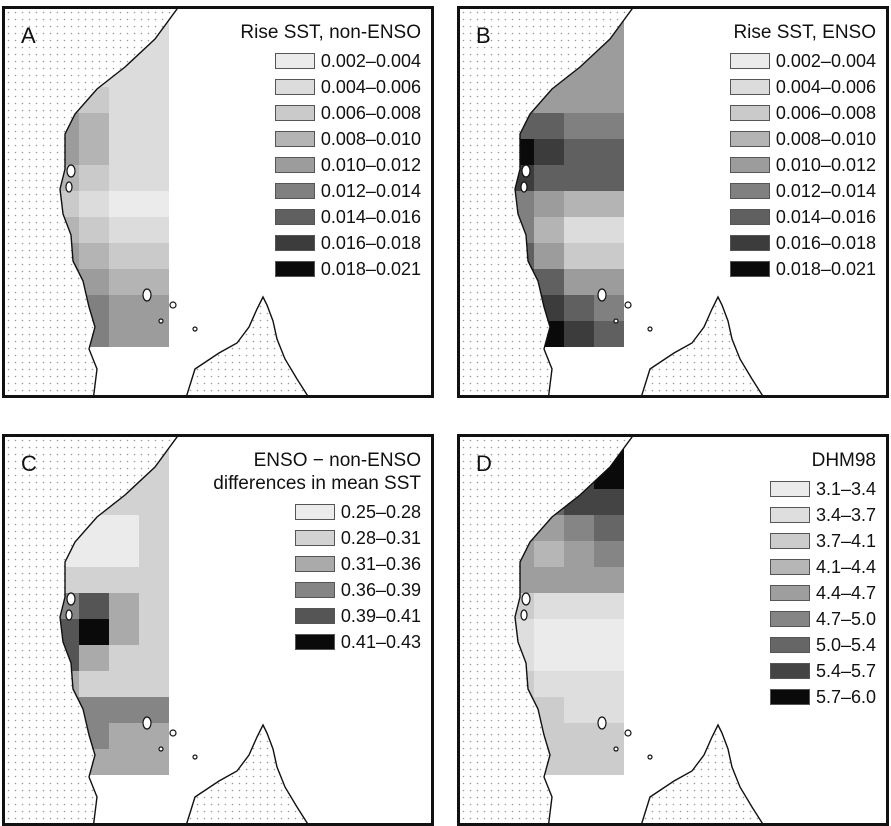 The image size is (891, 826). What do you see at coordinates (822, 697) in the screenshot?
I see `legend-item: 5.7–6.0` at bounding box center [822, 697].